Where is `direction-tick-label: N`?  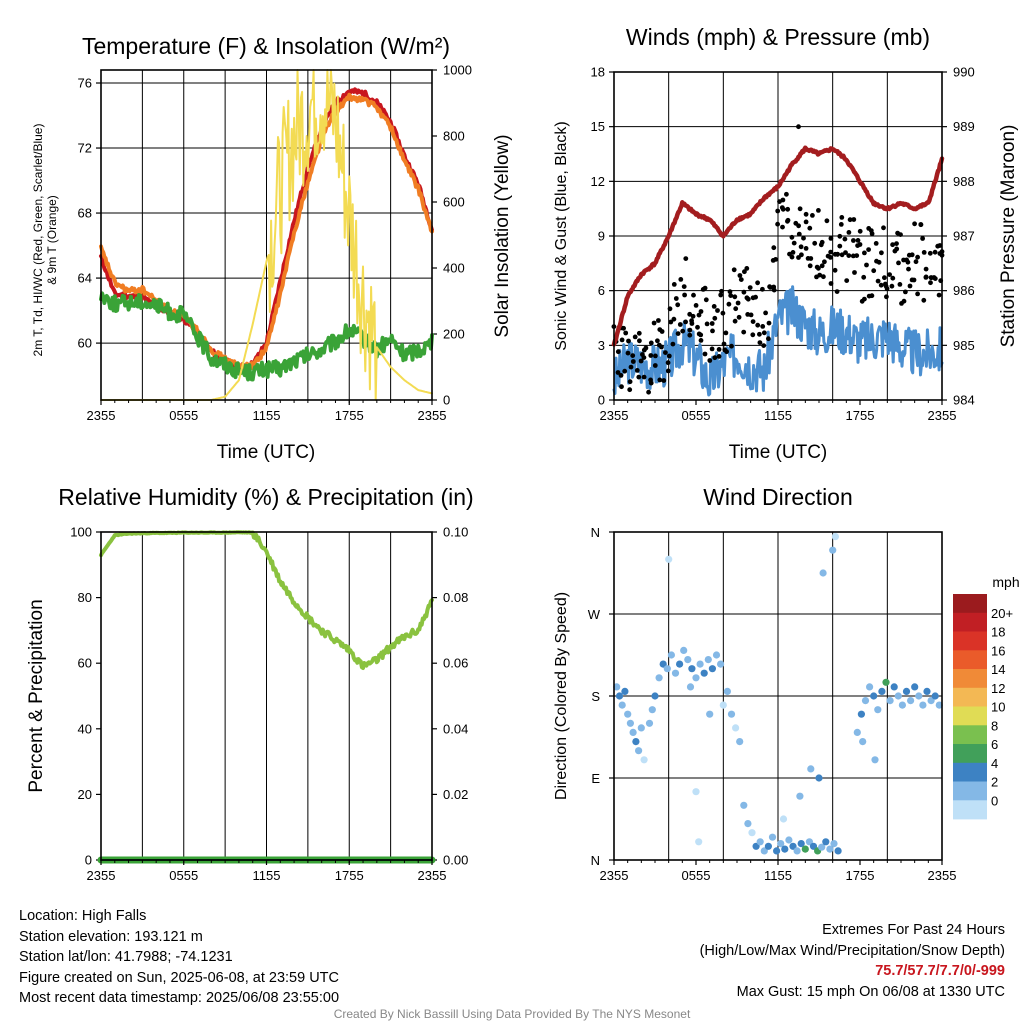 direction-tick-label: N is located at coordinates (595, 860).